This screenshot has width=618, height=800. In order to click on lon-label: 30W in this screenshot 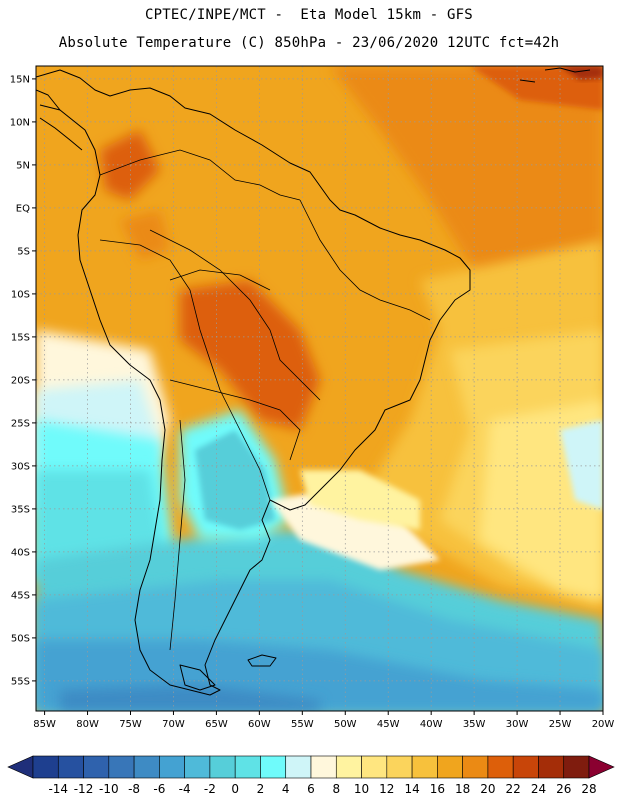, I will do `click(517, 724)`.